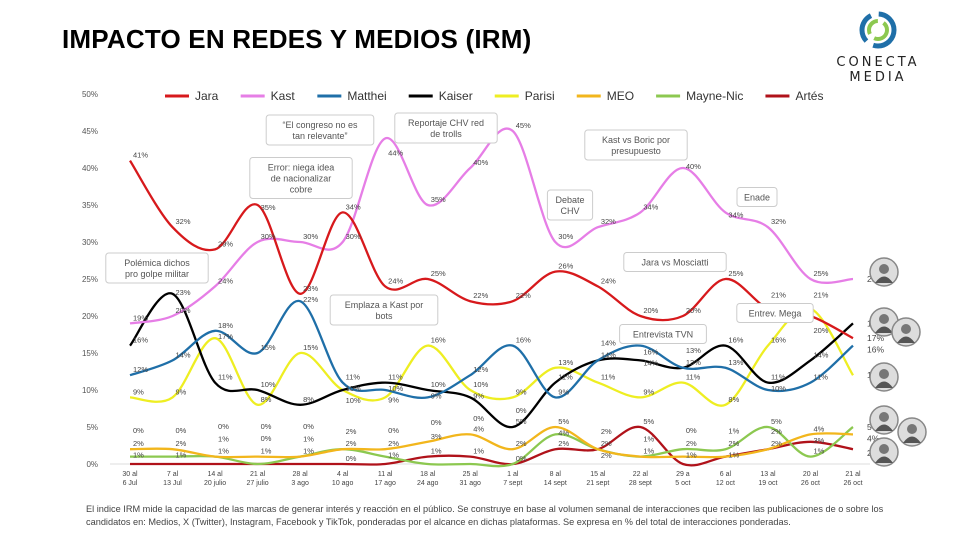 This screenshot has height=544, width=967. What do you see at coordinates (714, 96) in the screenshot?
I see `legend-label: Mayne-Nic` at bounding box center [714, 96].